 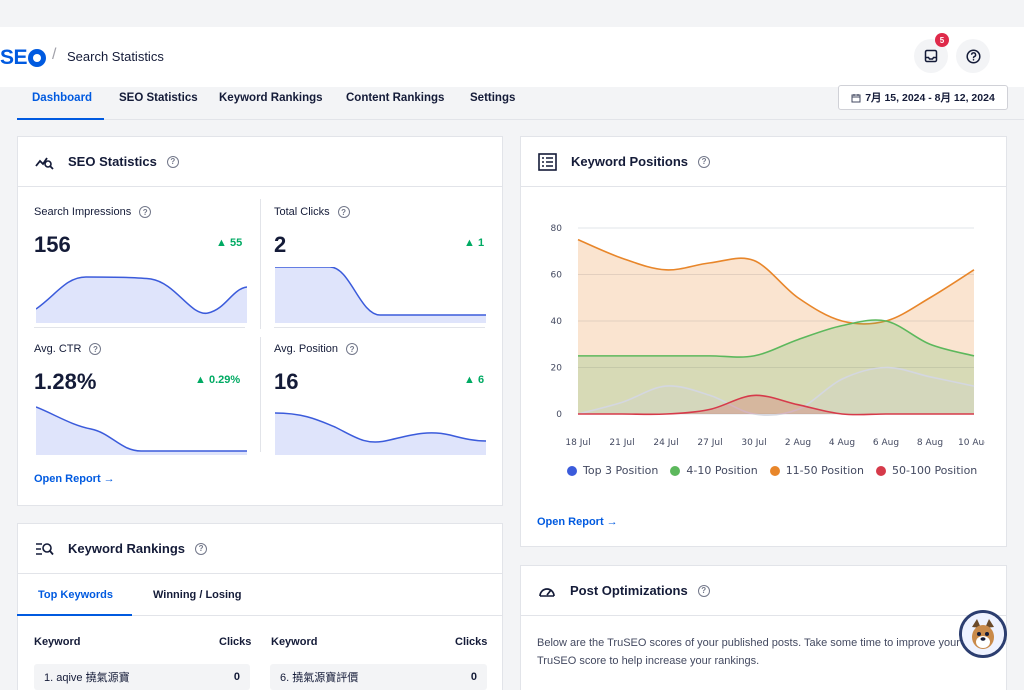 I want to click on tab-winning-losing: Winning / Losing, so click(x=197, y=595).